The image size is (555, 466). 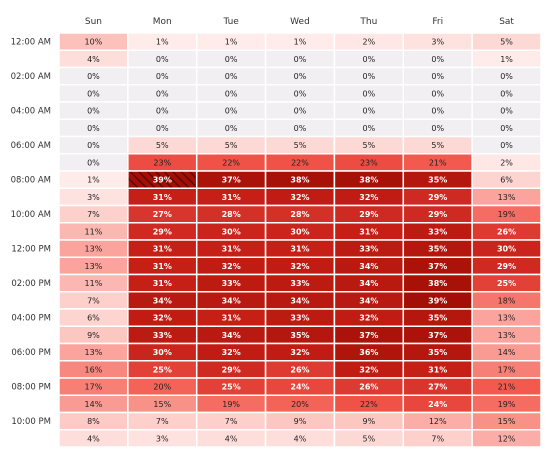 I want to click on column-label-mon: Mon, so click(x=162, y=22).